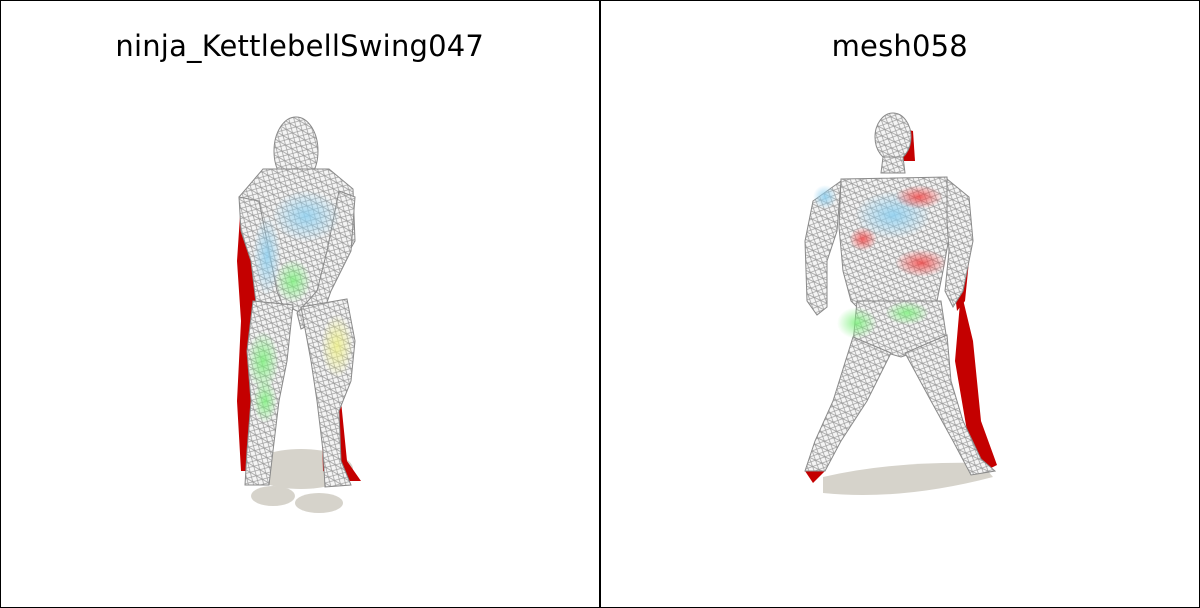  What do you see at coordinates (879, 262) in the screenshot?
I see `mesh-highlights-right` at bounding box center [879, 262].